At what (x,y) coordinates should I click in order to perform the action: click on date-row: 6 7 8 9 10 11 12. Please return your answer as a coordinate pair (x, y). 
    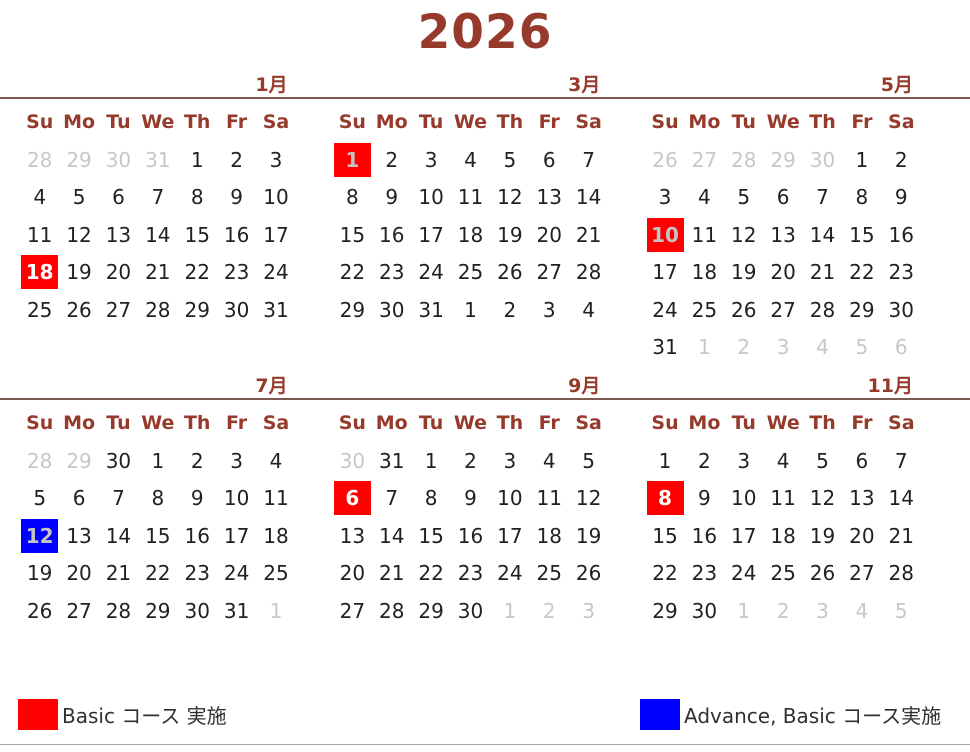
    Looking at the image, I should click on (471, 499).